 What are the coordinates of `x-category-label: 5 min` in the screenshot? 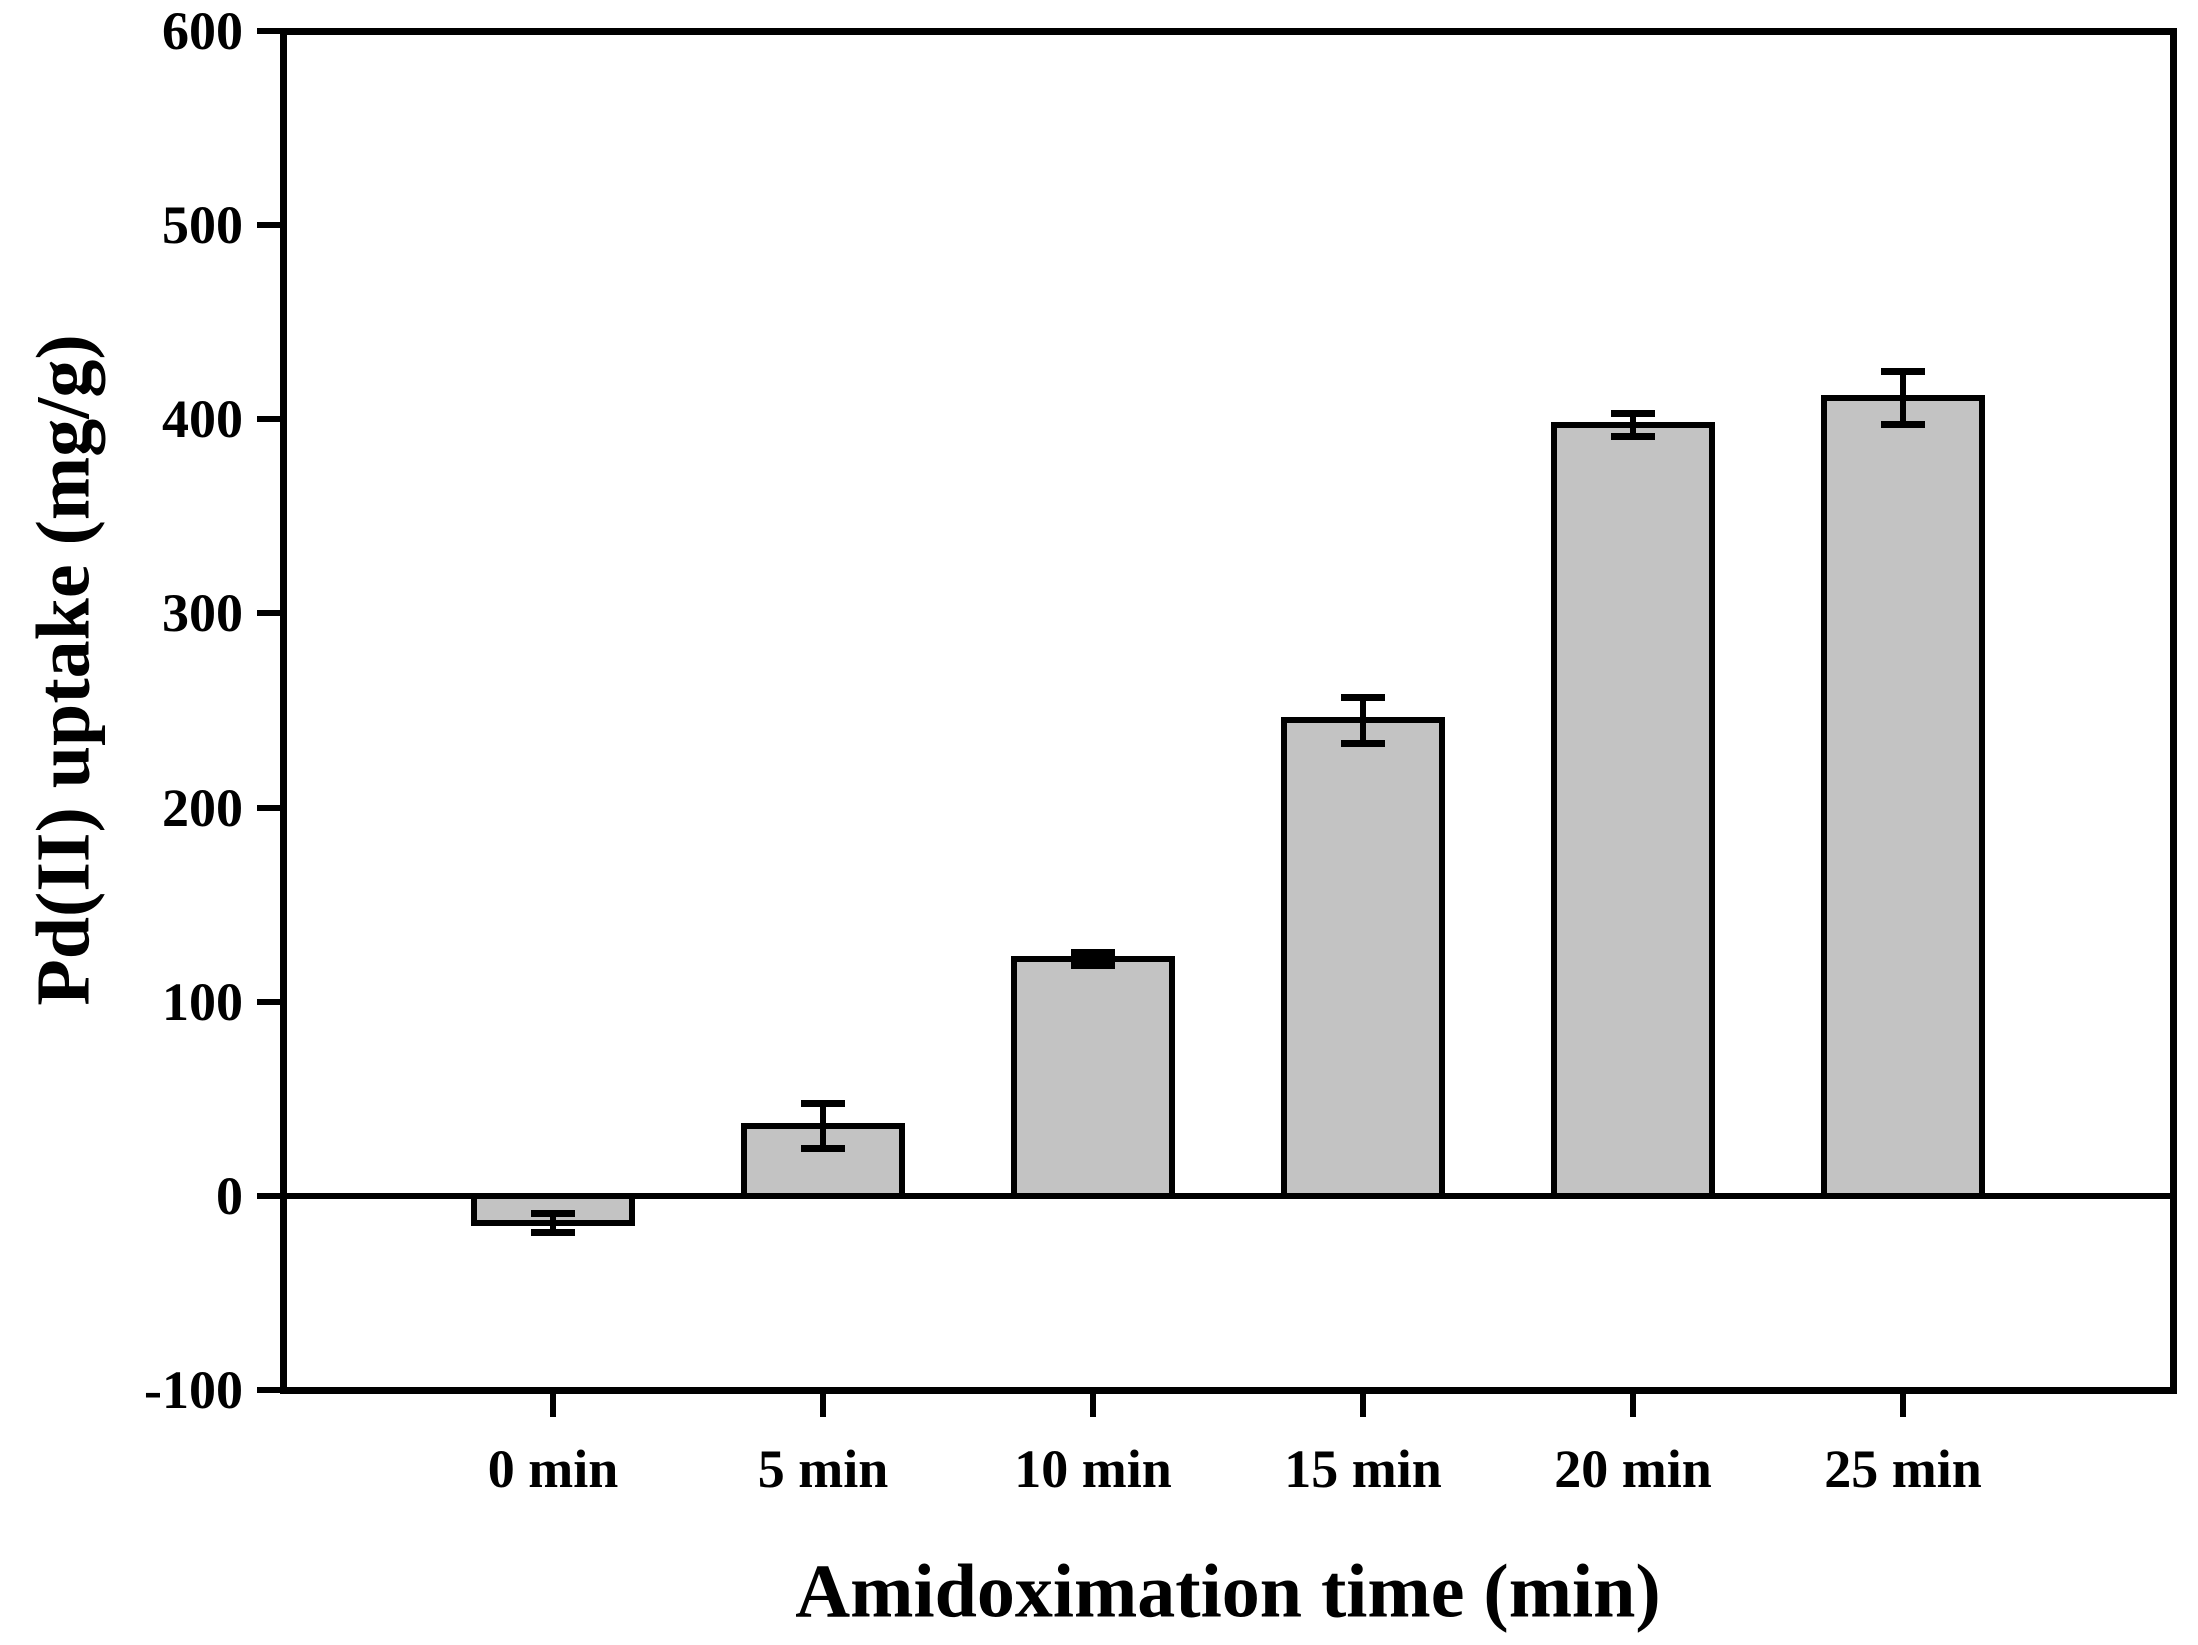 It's located at (823, 1469).